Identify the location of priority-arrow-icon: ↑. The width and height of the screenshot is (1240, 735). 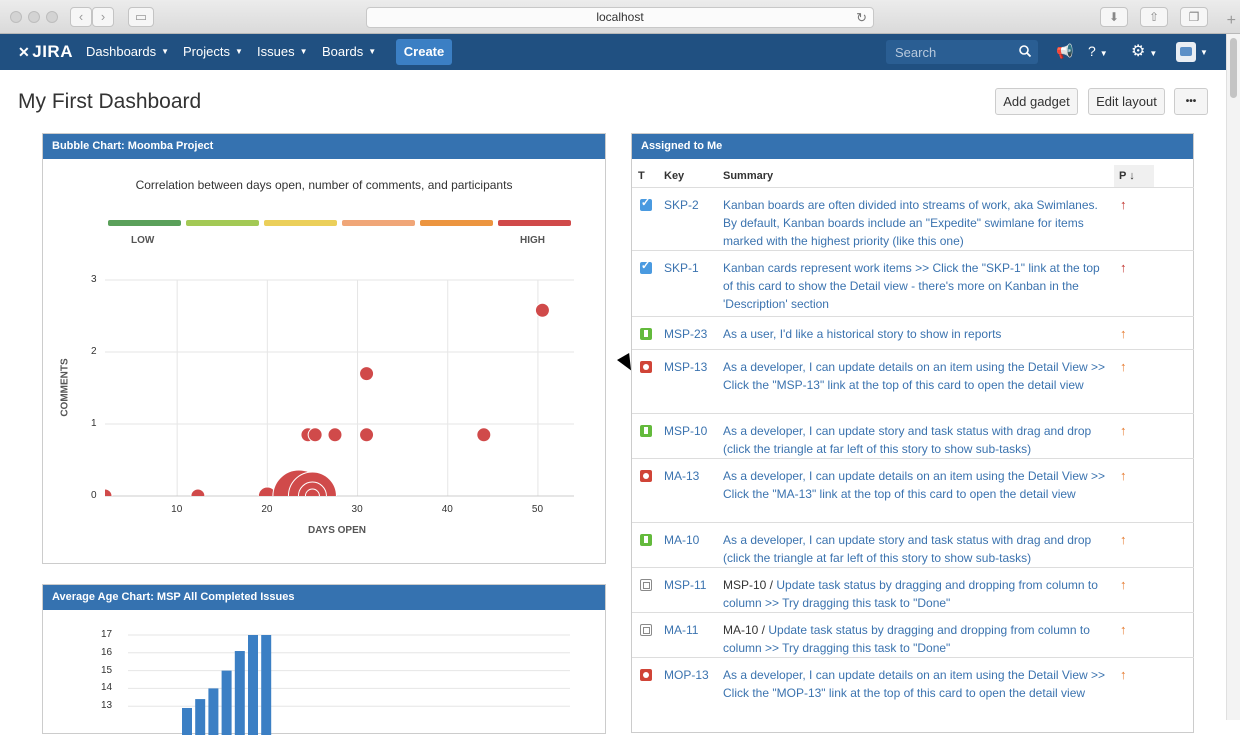
(1123, 366).